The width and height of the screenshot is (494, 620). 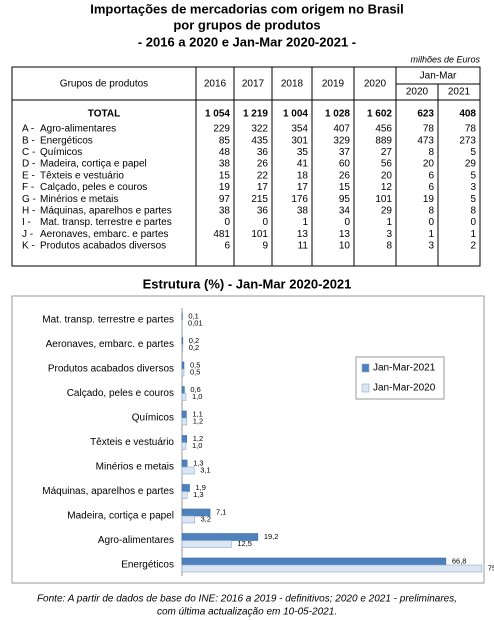 What do you see at coordinates (299, 140) in the screenshot?
I see `cell: 301` at bounding box center [299, 140].